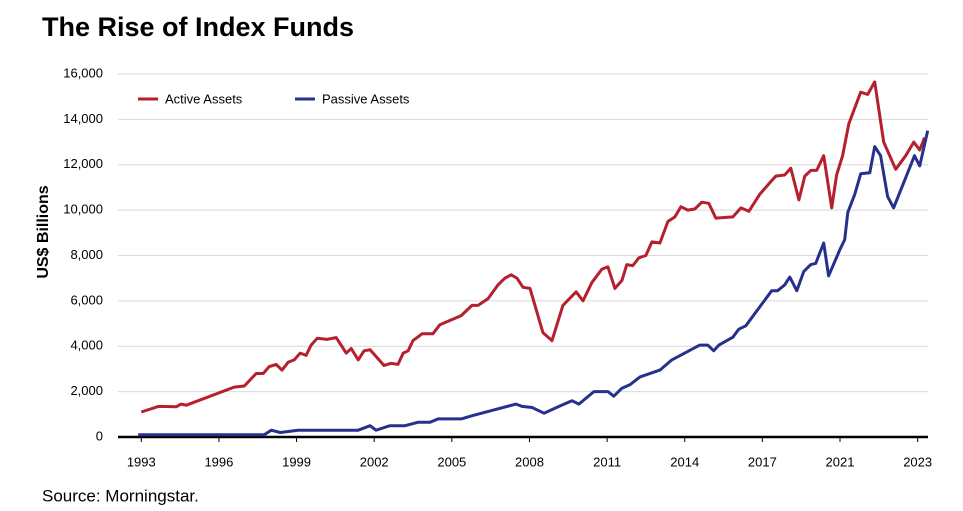 The height and width of the screenshot is (511, 963). Describe the element at coordinates (43, 231) in the screenshot. I see `y-axis-label: US$ Billions` at that location.